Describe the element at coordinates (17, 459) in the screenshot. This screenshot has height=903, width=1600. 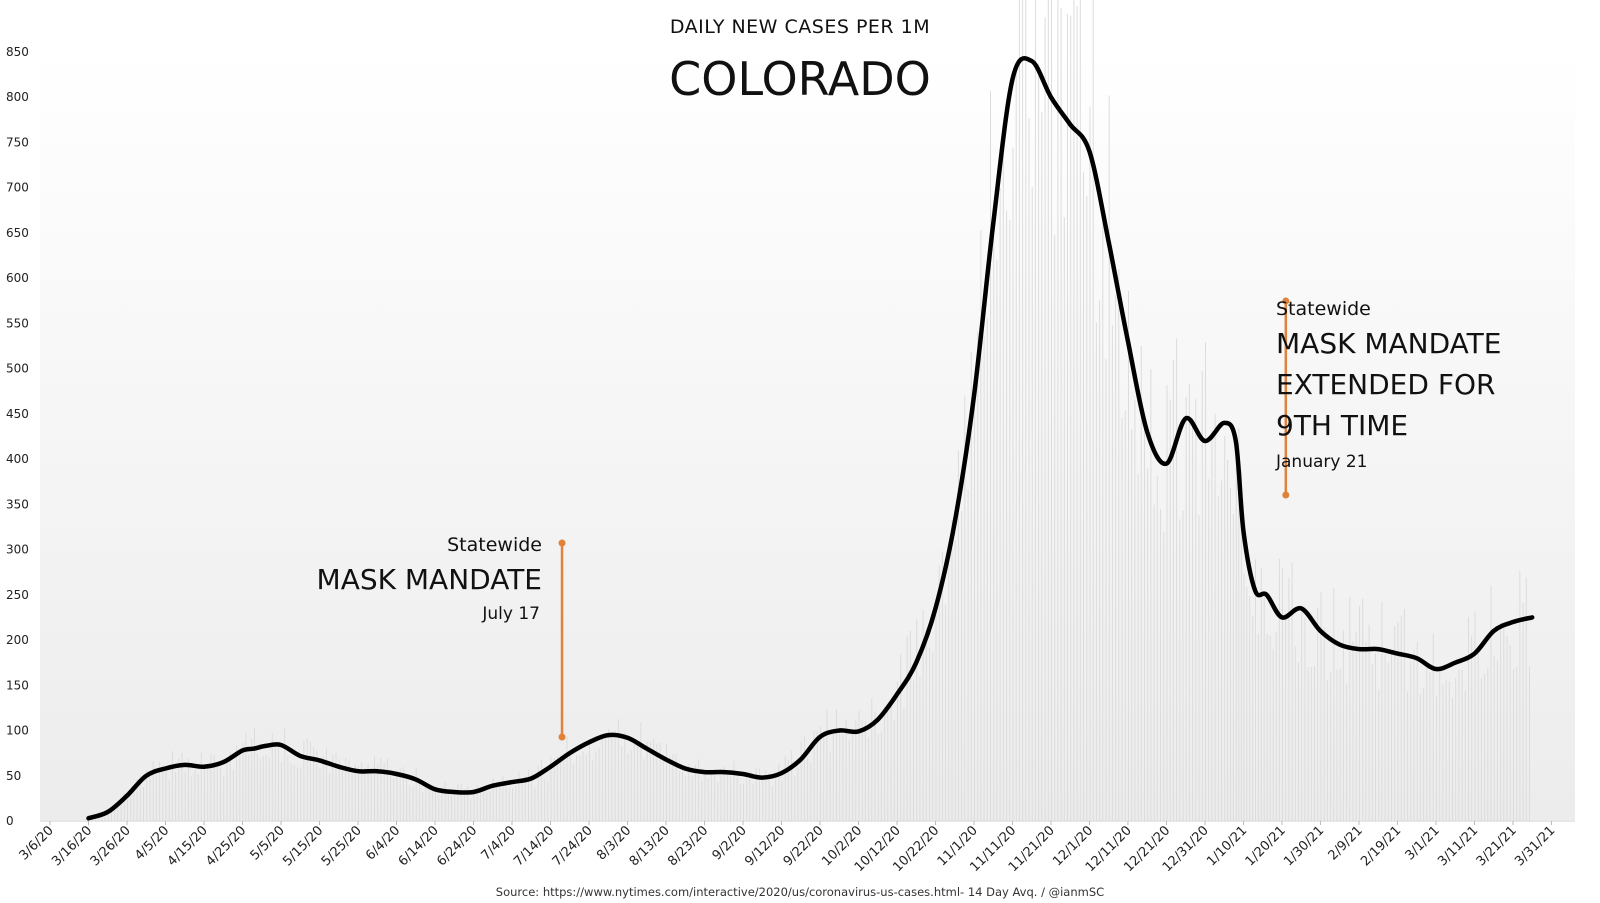
I see `y-tick-label: 400` at that location.